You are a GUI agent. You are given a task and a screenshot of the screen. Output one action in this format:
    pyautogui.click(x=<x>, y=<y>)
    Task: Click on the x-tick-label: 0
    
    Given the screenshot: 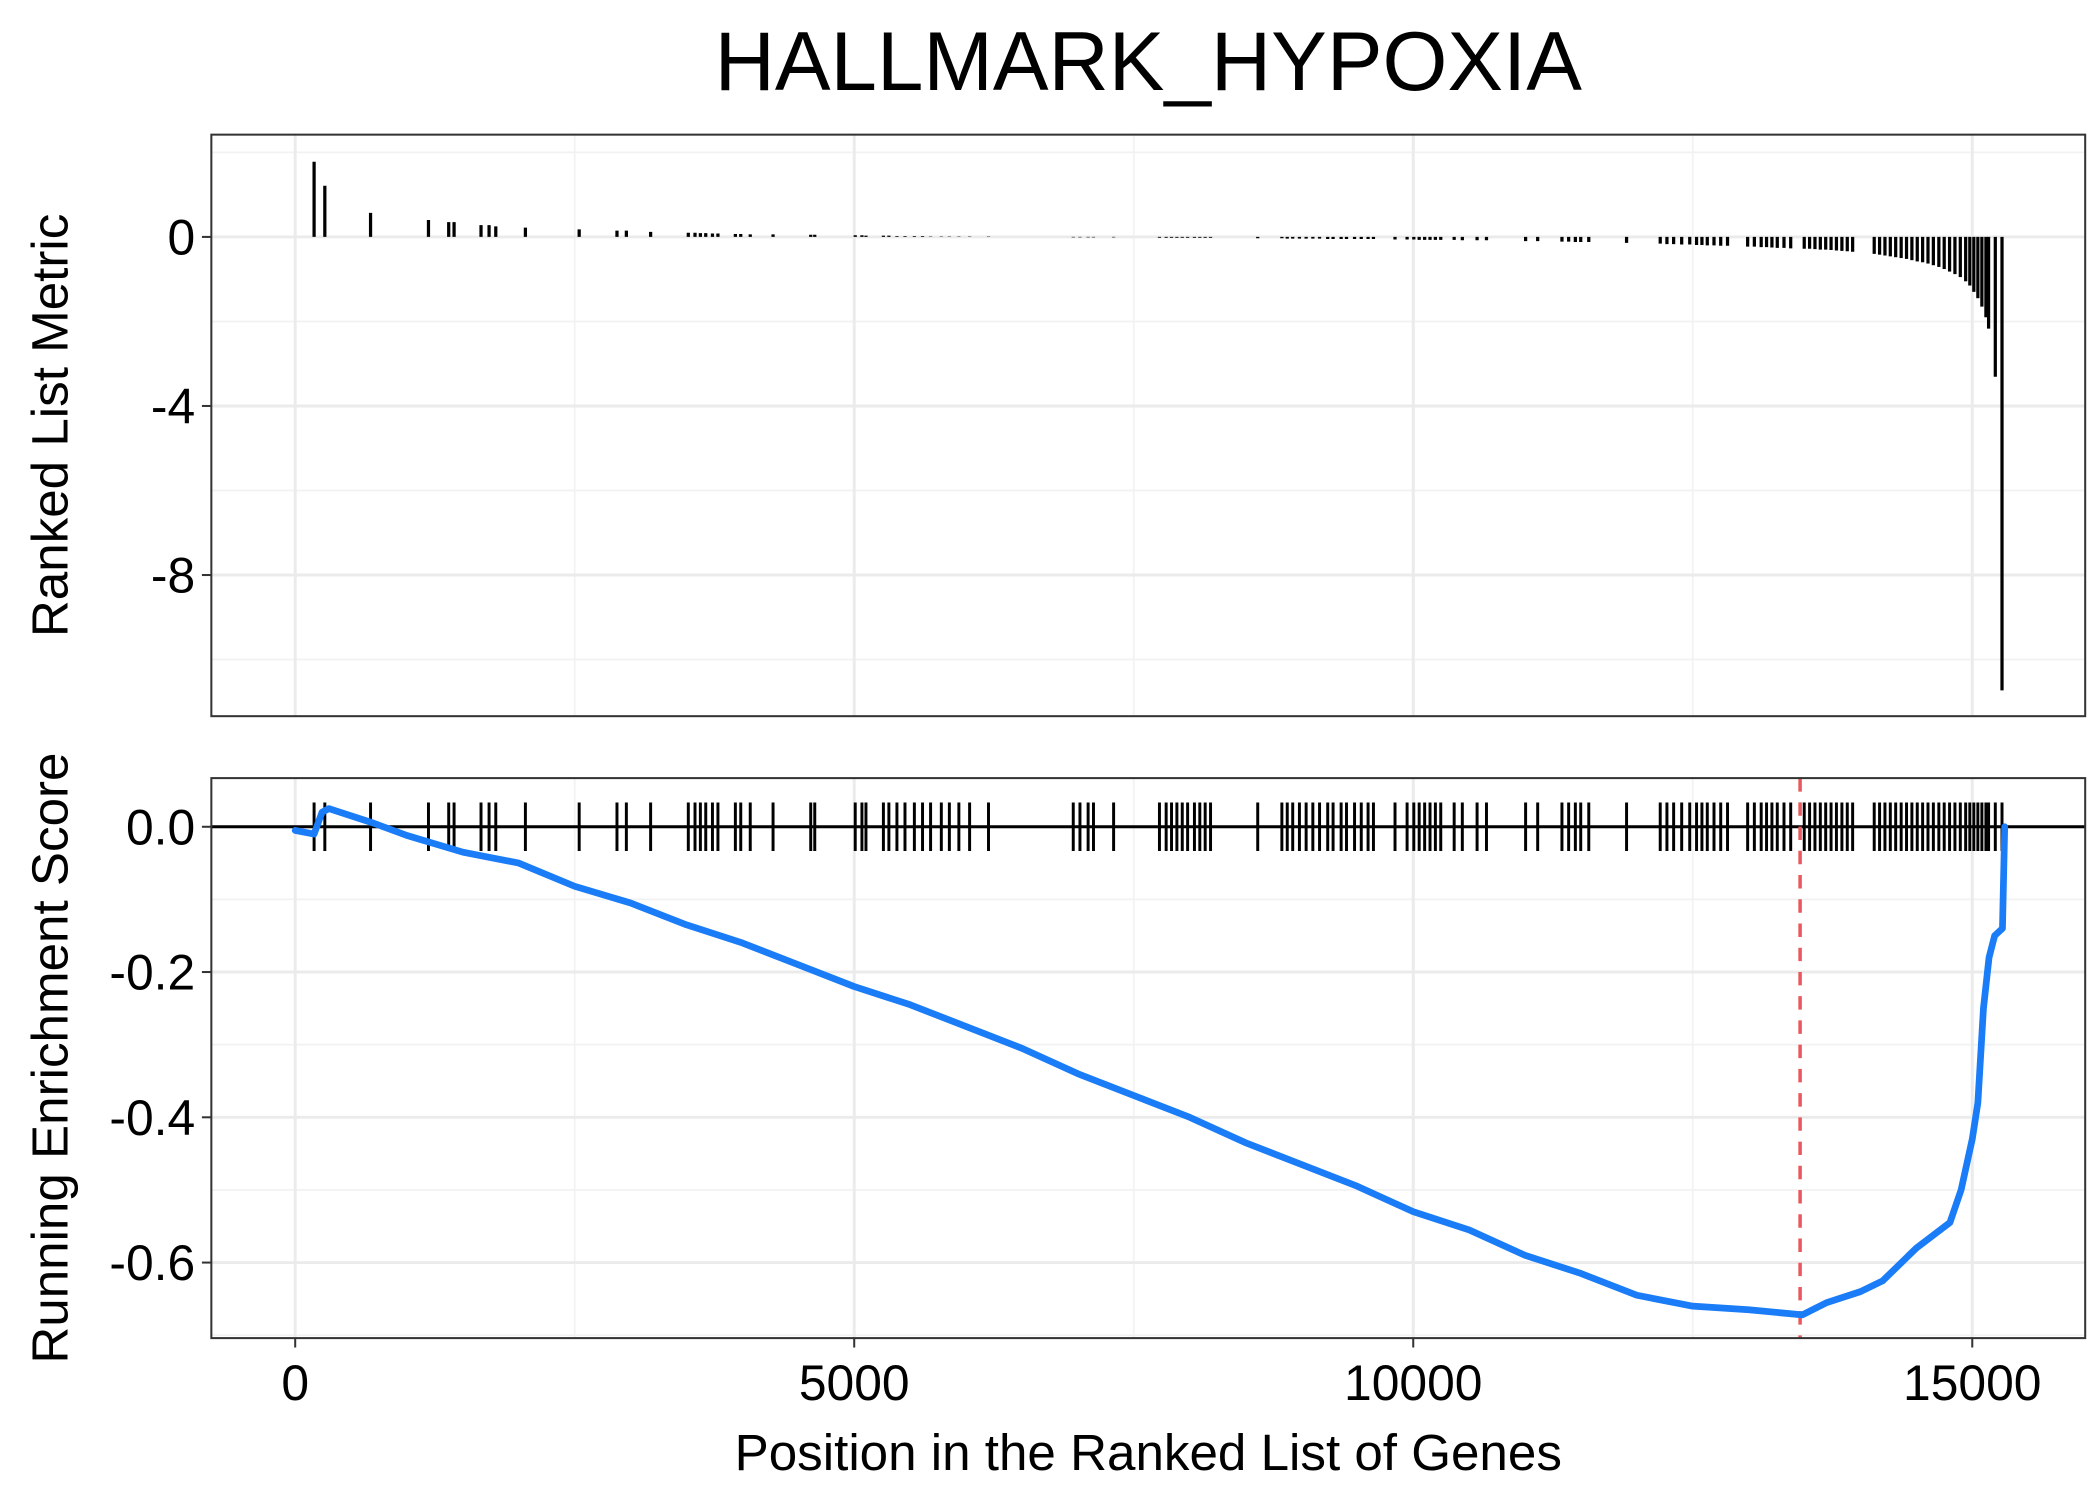 What is the action you would take?
    pyautogui.click(x=295, y=1383)
    